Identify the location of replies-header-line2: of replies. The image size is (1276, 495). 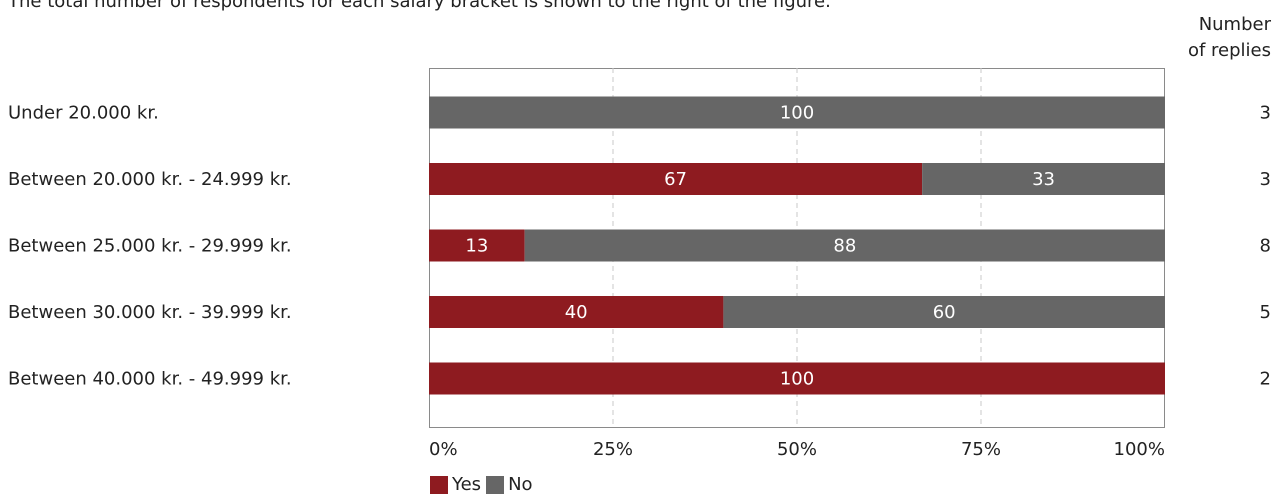
(1229, 50).